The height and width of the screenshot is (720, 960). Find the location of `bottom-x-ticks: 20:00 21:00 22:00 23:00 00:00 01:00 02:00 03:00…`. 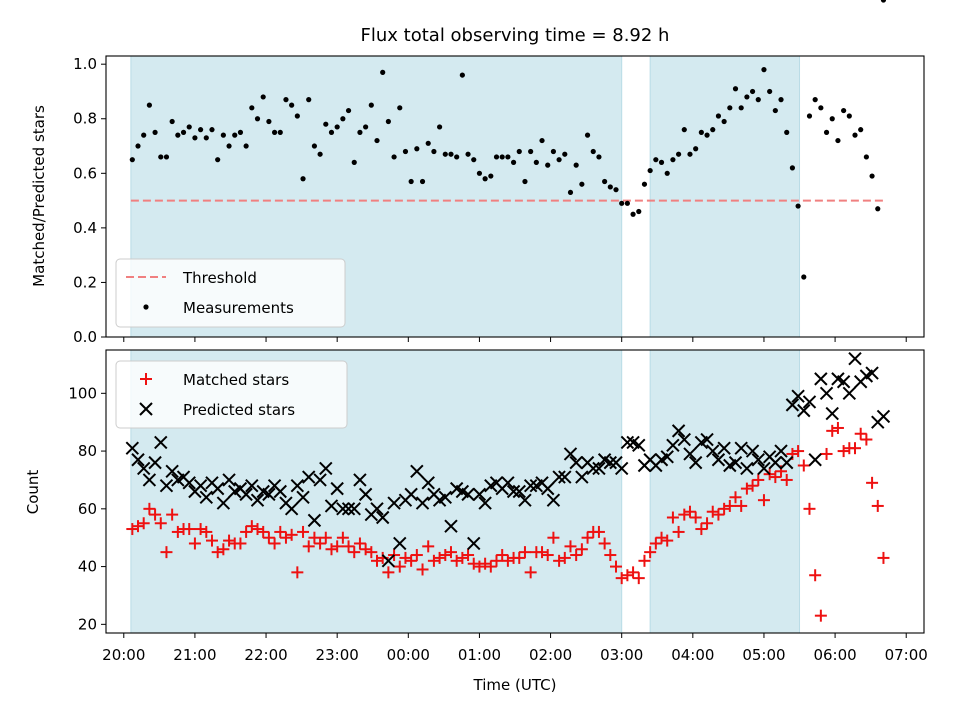

bottom-x-ticks: 20:00 21:00 22:00 23:00 00:00 01:00 02:00 03:00… is located at coordinates (515, 648).